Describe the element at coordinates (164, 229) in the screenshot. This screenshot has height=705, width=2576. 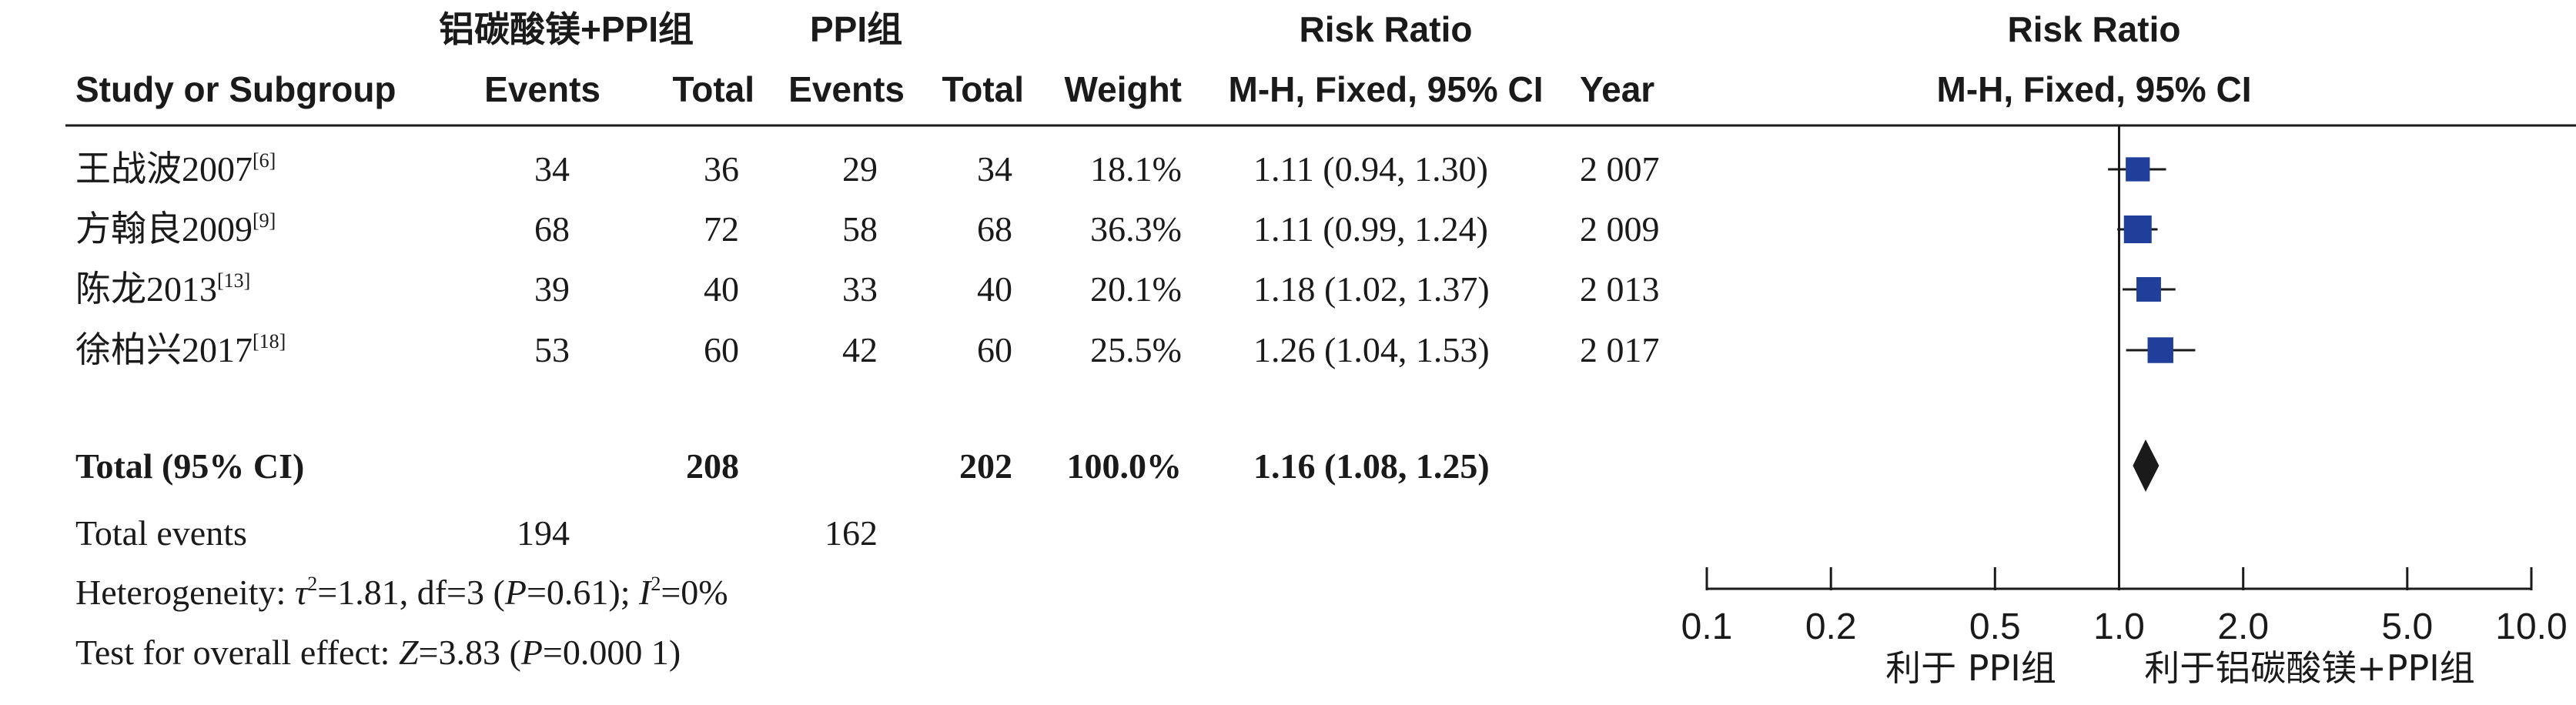
I see `study-label: 方翰良2009` at that location.